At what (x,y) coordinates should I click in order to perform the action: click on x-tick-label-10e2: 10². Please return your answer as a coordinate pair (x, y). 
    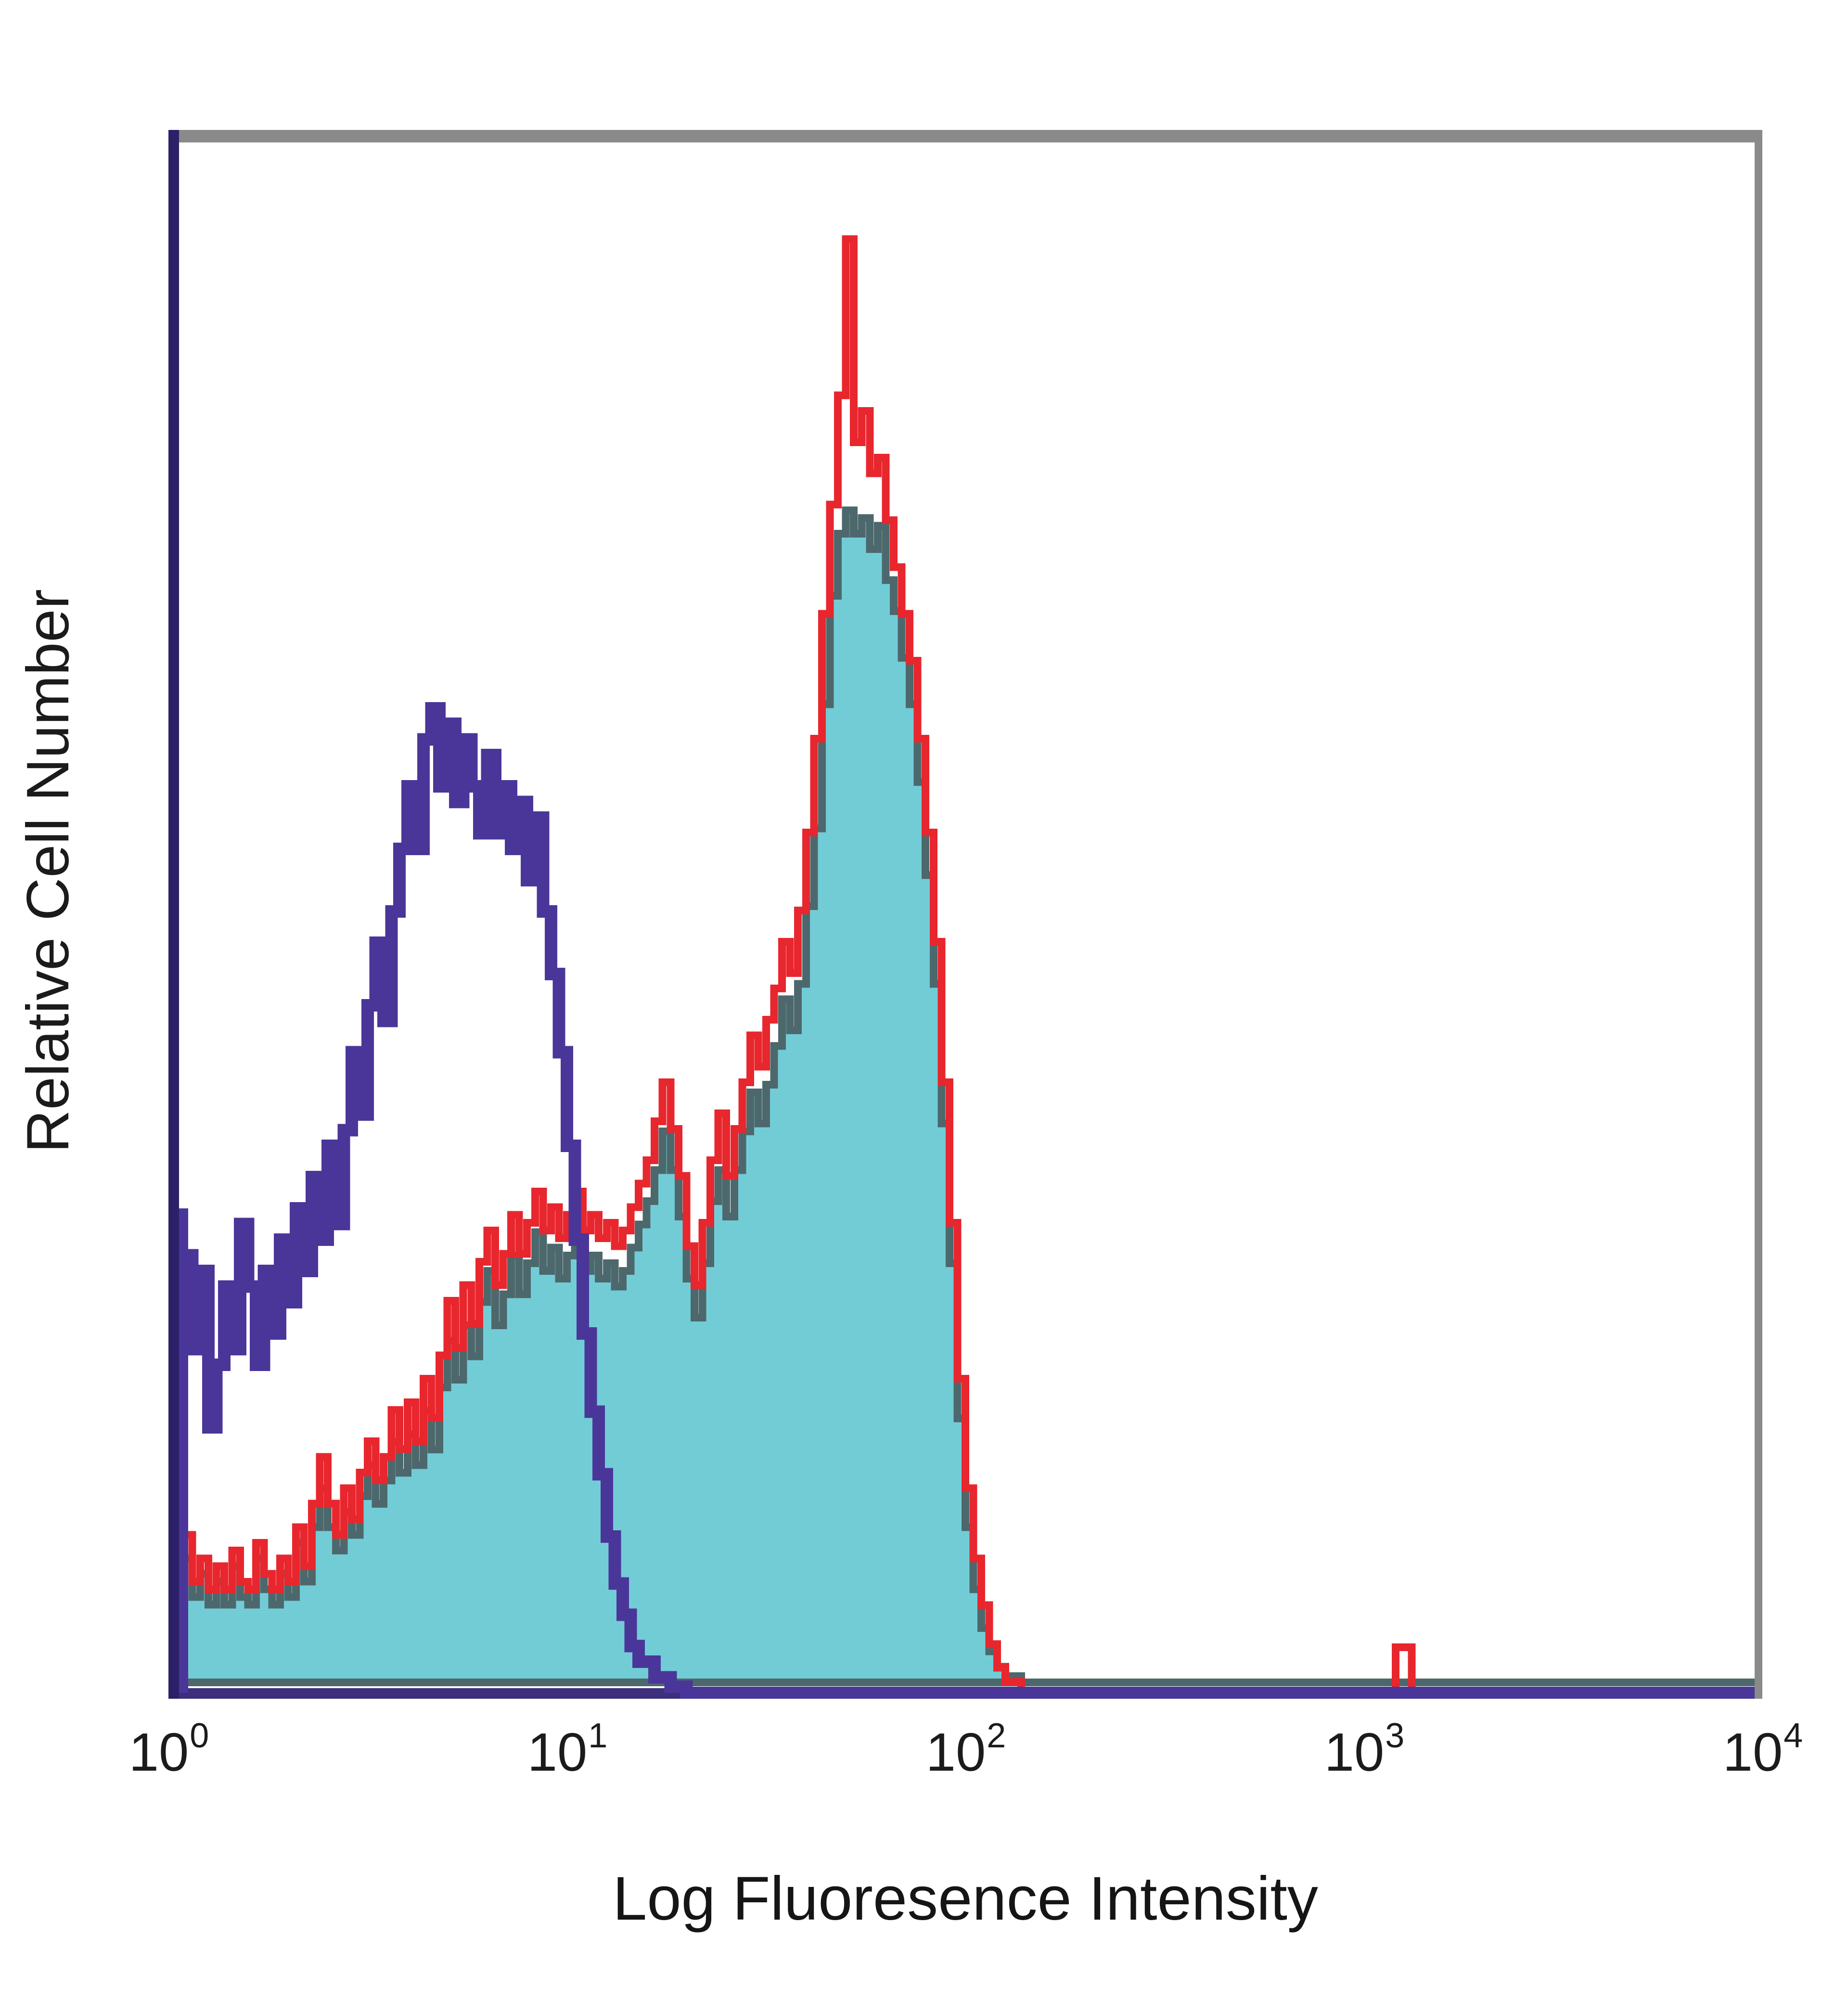
    Looking at the image, I should click on (965, 1750).